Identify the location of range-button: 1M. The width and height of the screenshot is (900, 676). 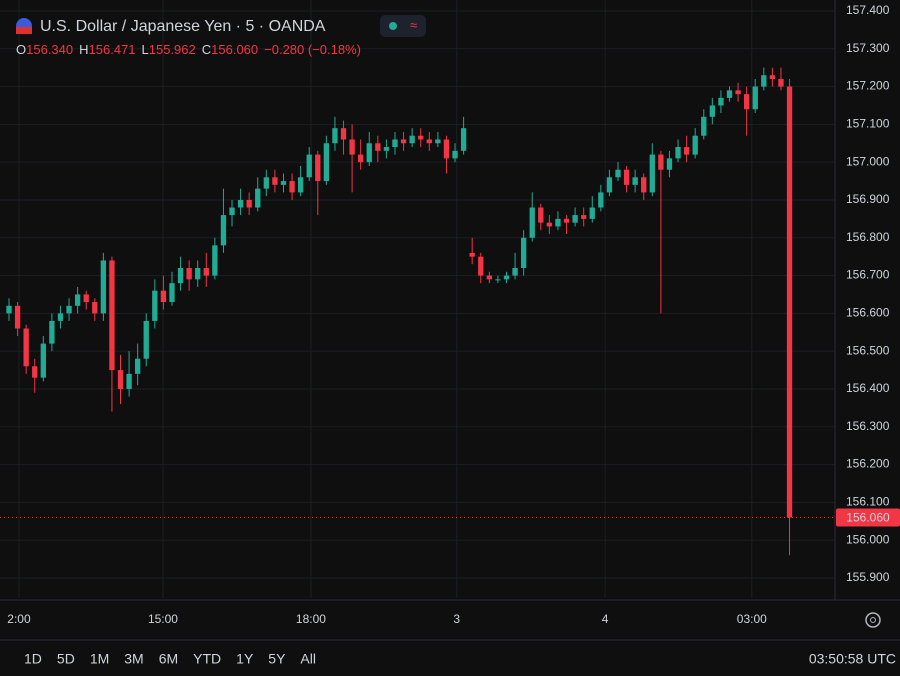
(99, 659).